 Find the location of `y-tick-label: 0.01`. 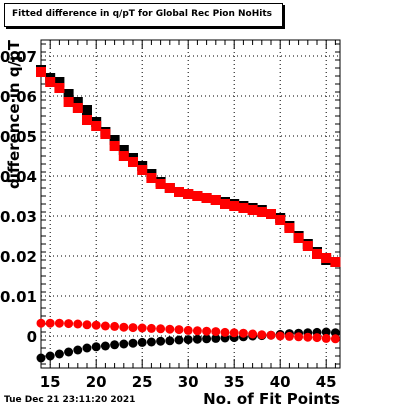

y-tick-label: 0.01 is located at coordinates (18, 297).